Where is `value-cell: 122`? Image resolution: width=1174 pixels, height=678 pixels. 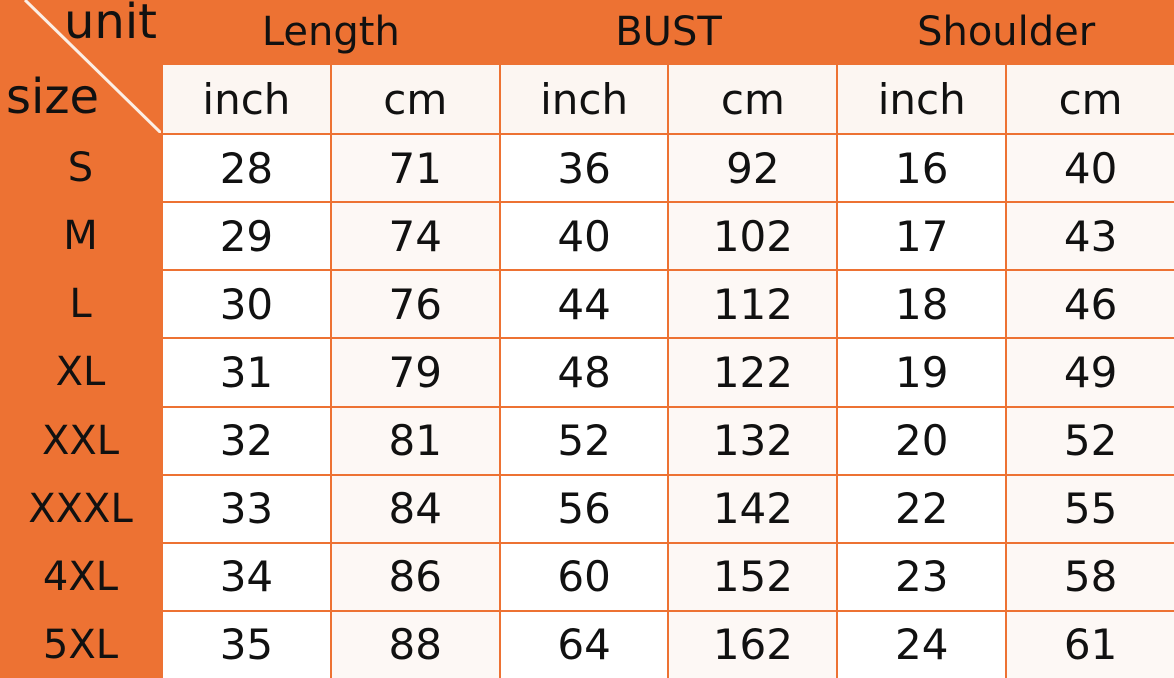
value-cell: 122 is located at coordinates (753, 372).